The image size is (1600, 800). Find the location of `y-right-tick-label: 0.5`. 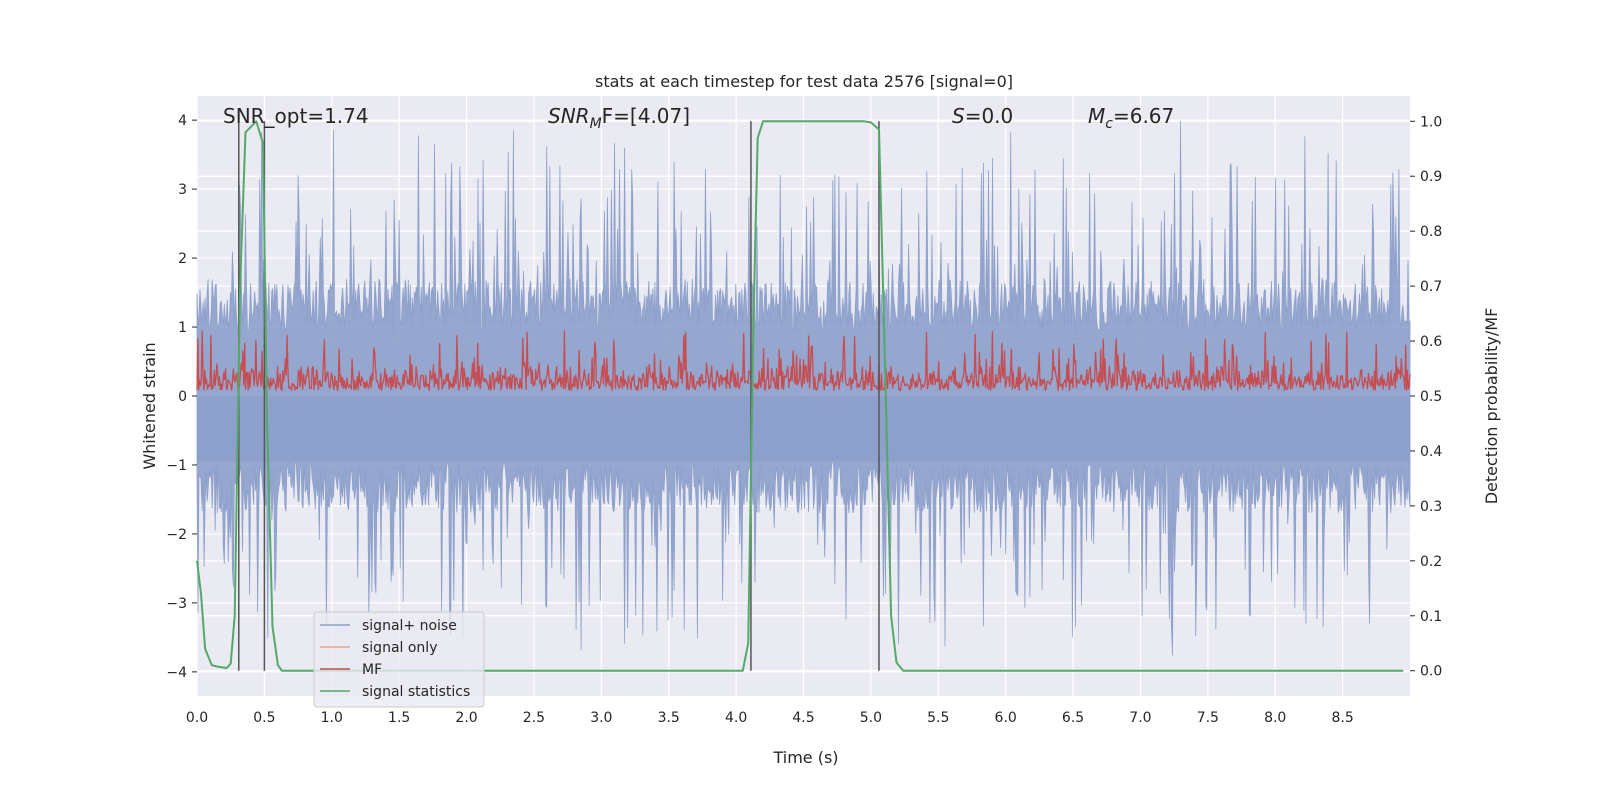

y-right-tick-label: 0.5 is located at coordinates (1431, 397).